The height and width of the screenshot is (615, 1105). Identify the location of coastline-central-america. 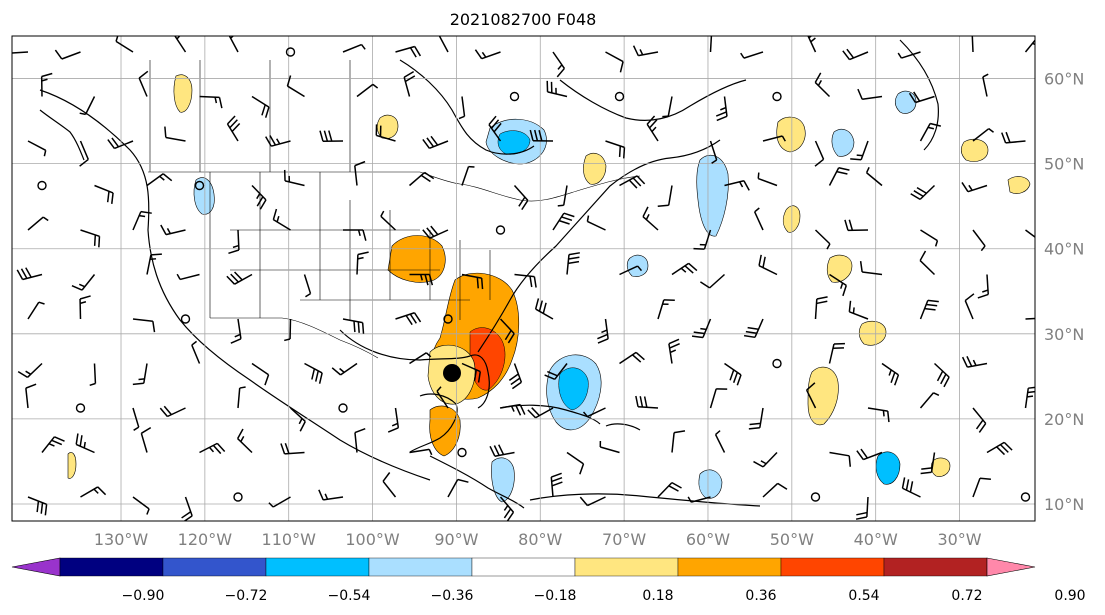
(477, 482).